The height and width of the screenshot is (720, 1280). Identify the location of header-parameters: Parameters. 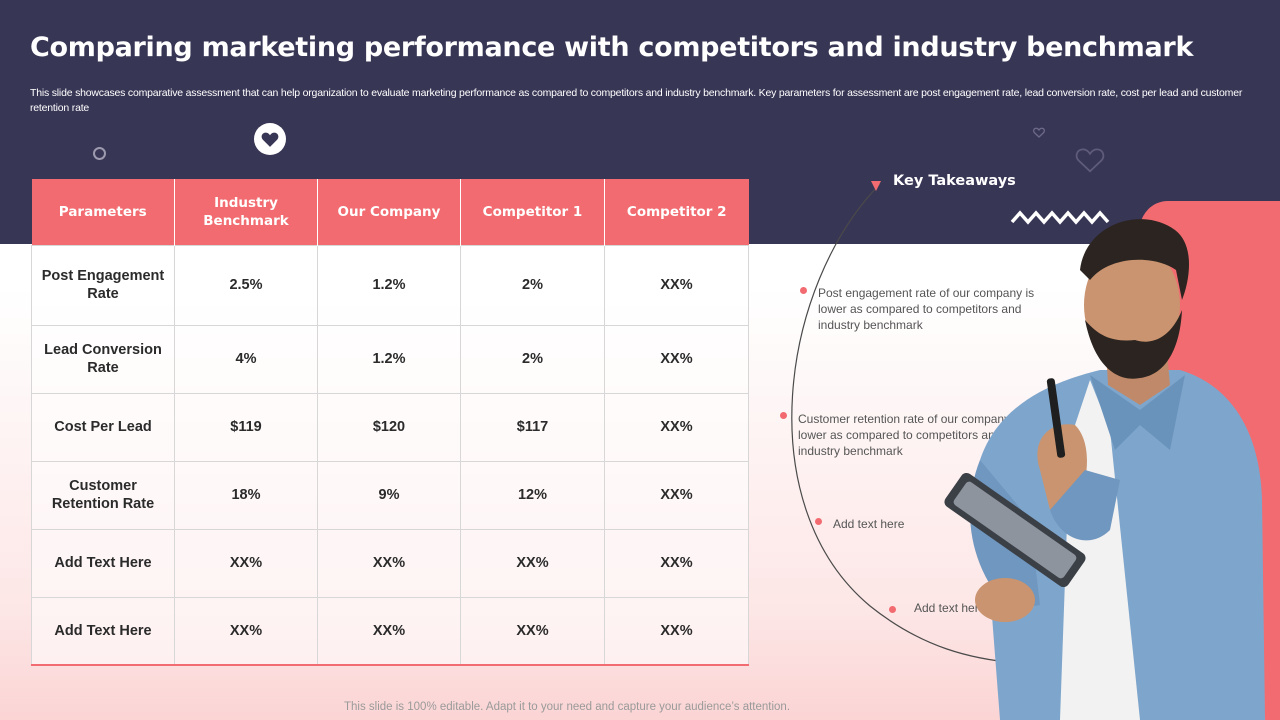
(103, 212).